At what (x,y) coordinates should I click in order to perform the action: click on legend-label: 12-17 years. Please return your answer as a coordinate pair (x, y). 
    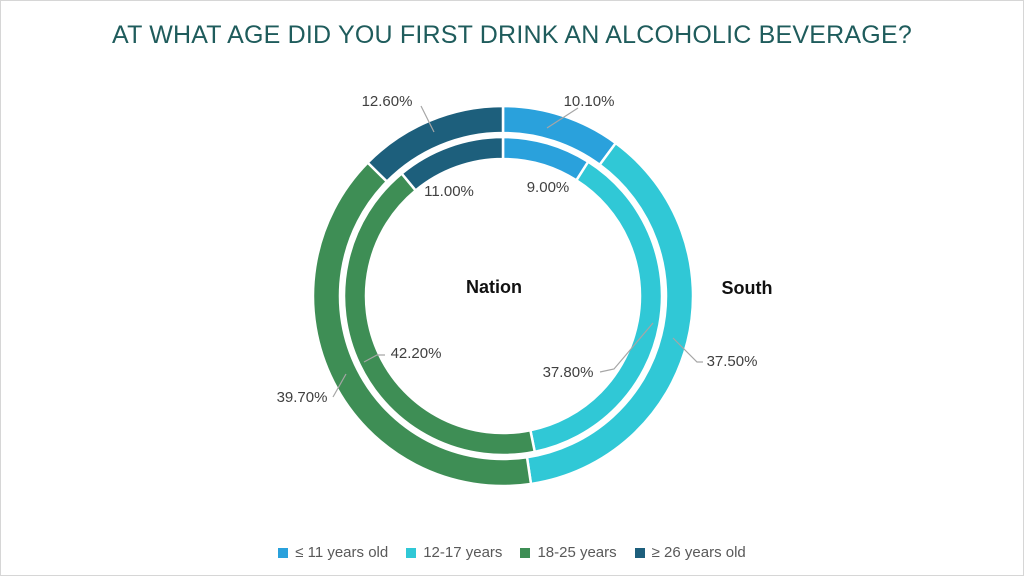
    Looking at the image, I should click on (463, 552).